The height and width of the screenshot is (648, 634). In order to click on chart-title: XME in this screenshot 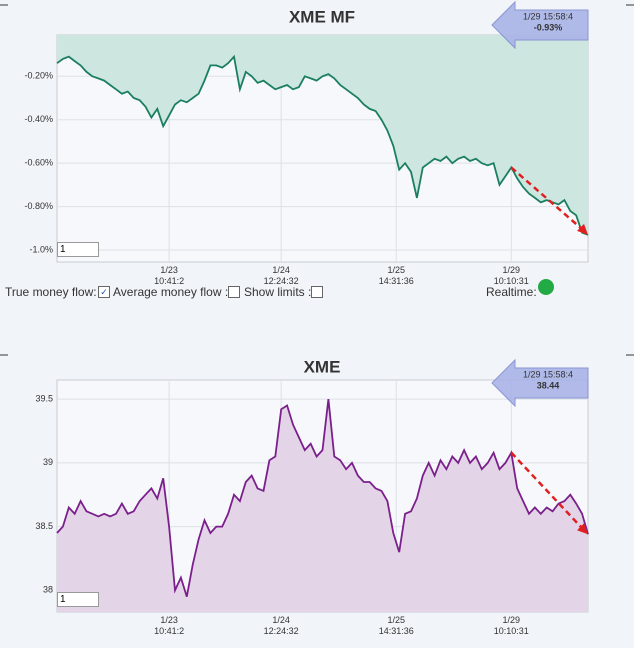, I will do `click(322, 366)`.